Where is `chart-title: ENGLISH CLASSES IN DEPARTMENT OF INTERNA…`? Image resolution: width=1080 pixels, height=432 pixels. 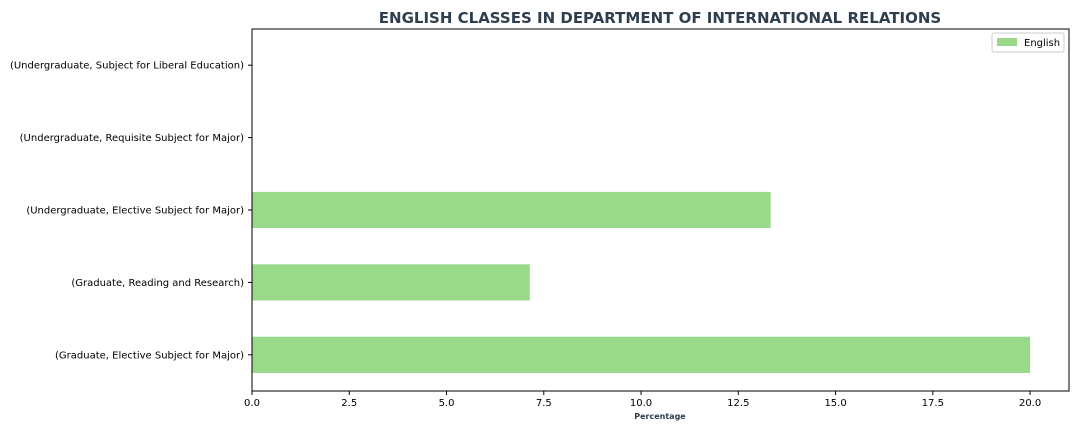
chart-title: ENGLISH CLASSES IN DEPARTMENT OF INTERNA… is located at coordinates (660, 18).